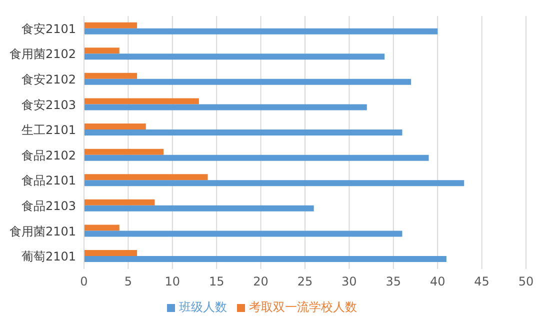  What do you see at coordinates (438, 281) in the screenshot?
I see `x-tick-label: 40` at bounding box center [438, 281].